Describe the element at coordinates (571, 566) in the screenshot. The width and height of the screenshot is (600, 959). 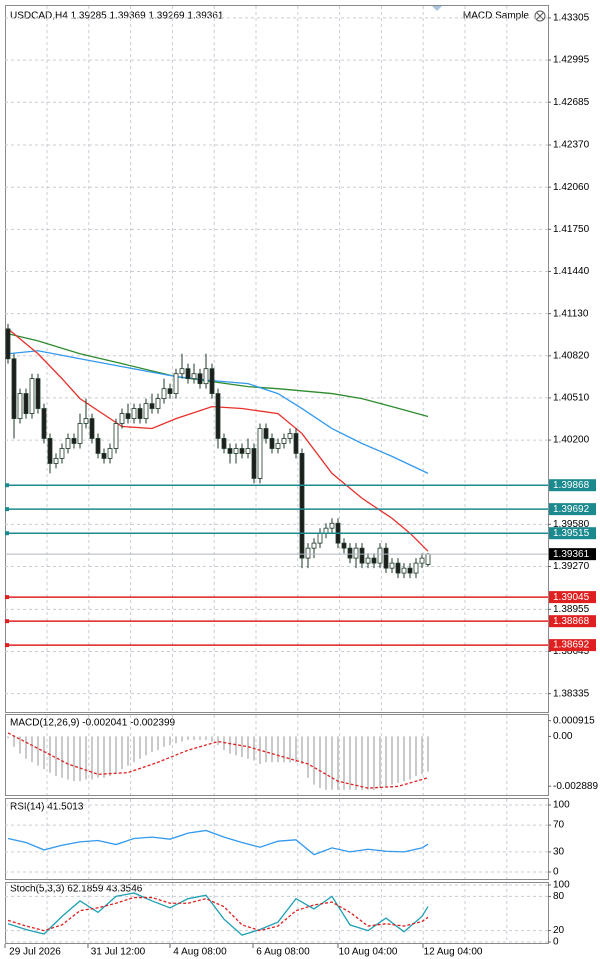
I see `y-tick-label: 1.39270` at that location.